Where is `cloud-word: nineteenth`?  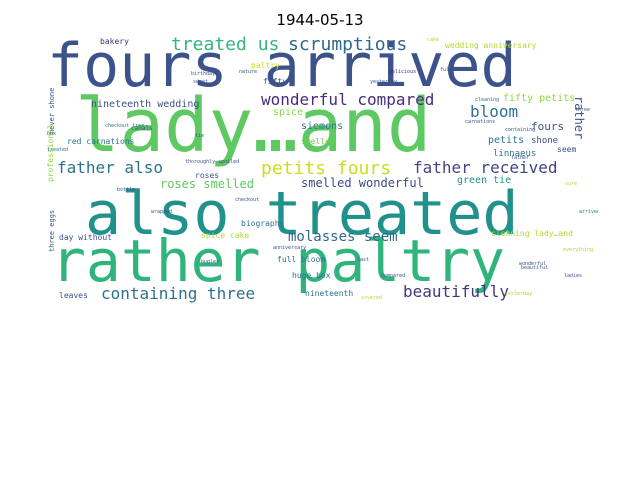
cloud-word: nineteenth is located at coordinates (329, 293).